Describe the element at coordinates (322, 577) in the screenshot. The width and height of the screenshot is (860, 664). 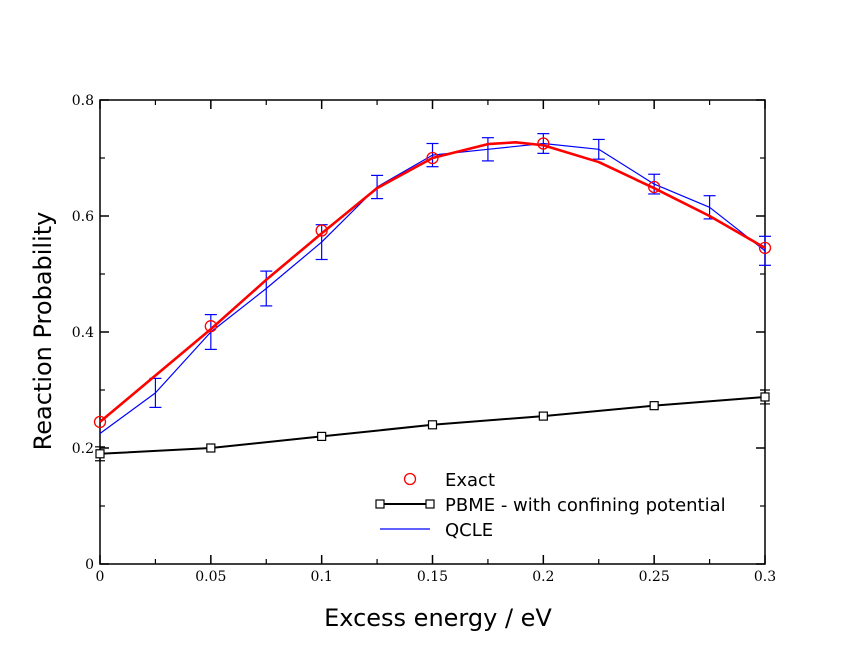
I see `x-tick-label: 0.1` at that location.